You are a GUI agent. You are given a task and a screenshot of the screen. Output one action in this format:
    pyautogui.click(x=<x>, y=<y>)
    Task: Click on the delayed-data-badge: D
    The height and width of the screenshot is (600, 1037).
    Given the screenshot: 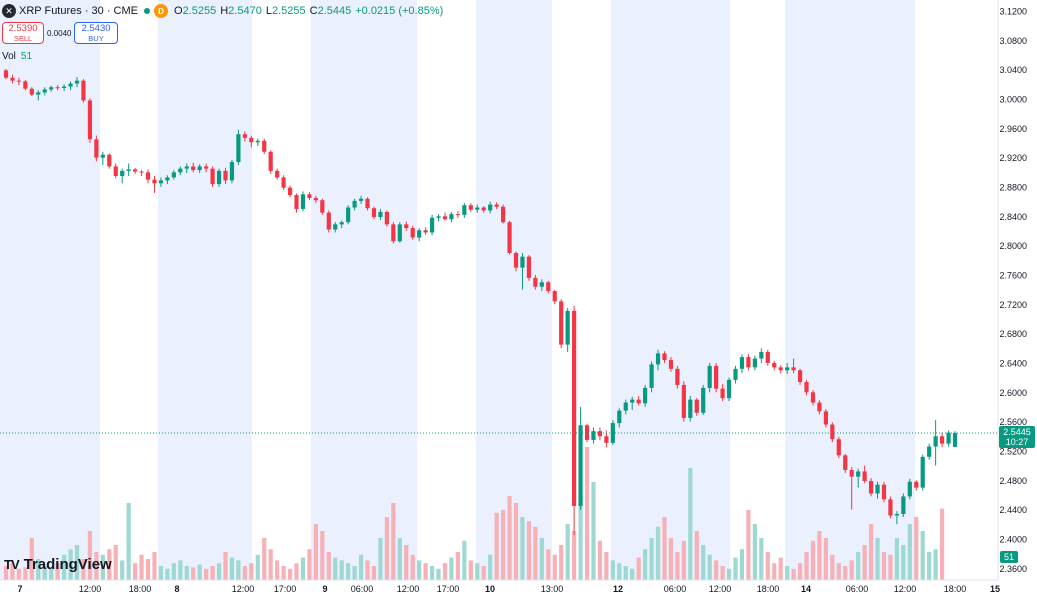 What is the action you would take?
    pyautogui.click(x=161, y=11)
    